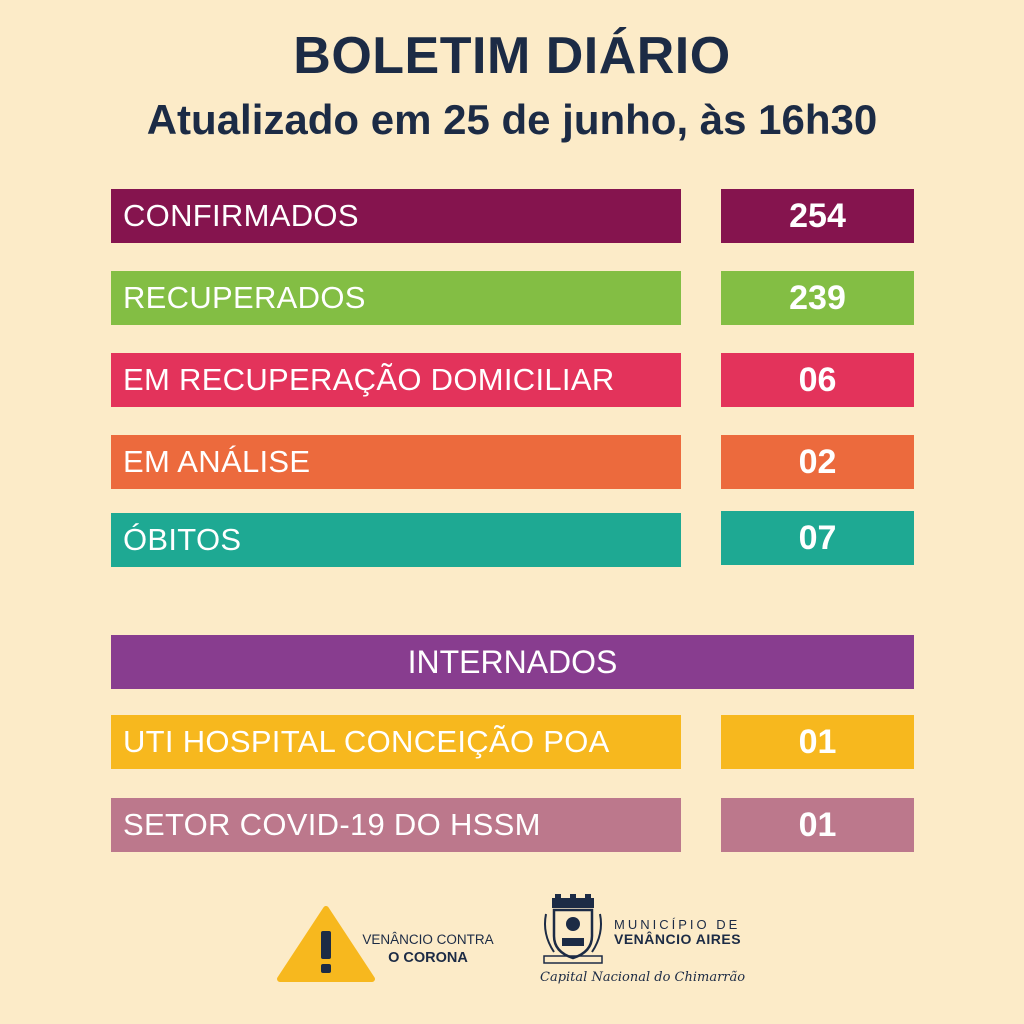  Describe the element at coordinates (326, 944) in the screenshot. I see `warning-triangle-icon` at that location.